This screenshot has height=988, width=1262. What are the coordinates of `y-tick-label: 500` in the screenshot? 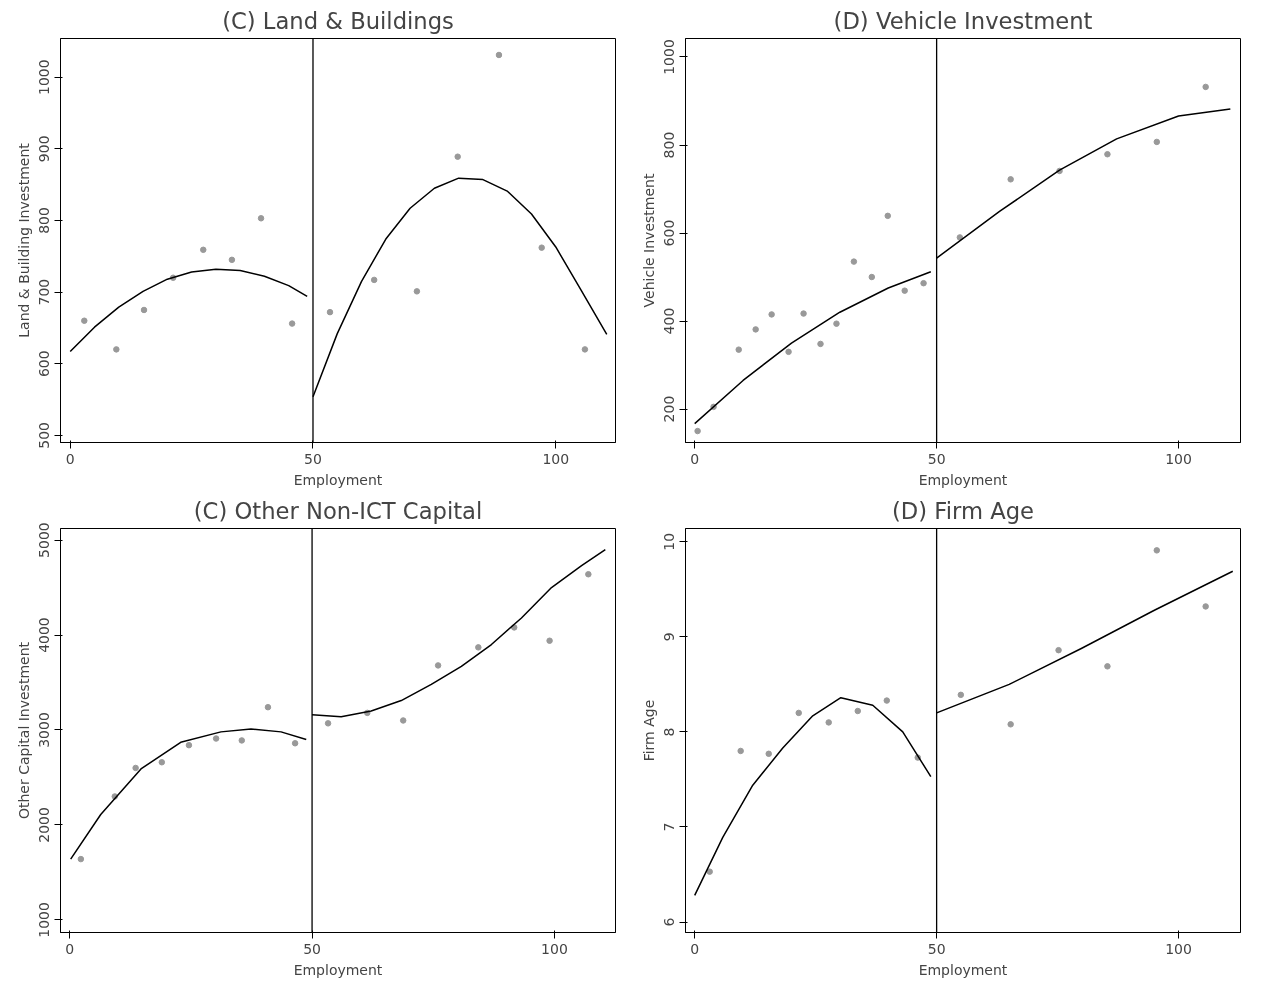 It's located at (44, 435).